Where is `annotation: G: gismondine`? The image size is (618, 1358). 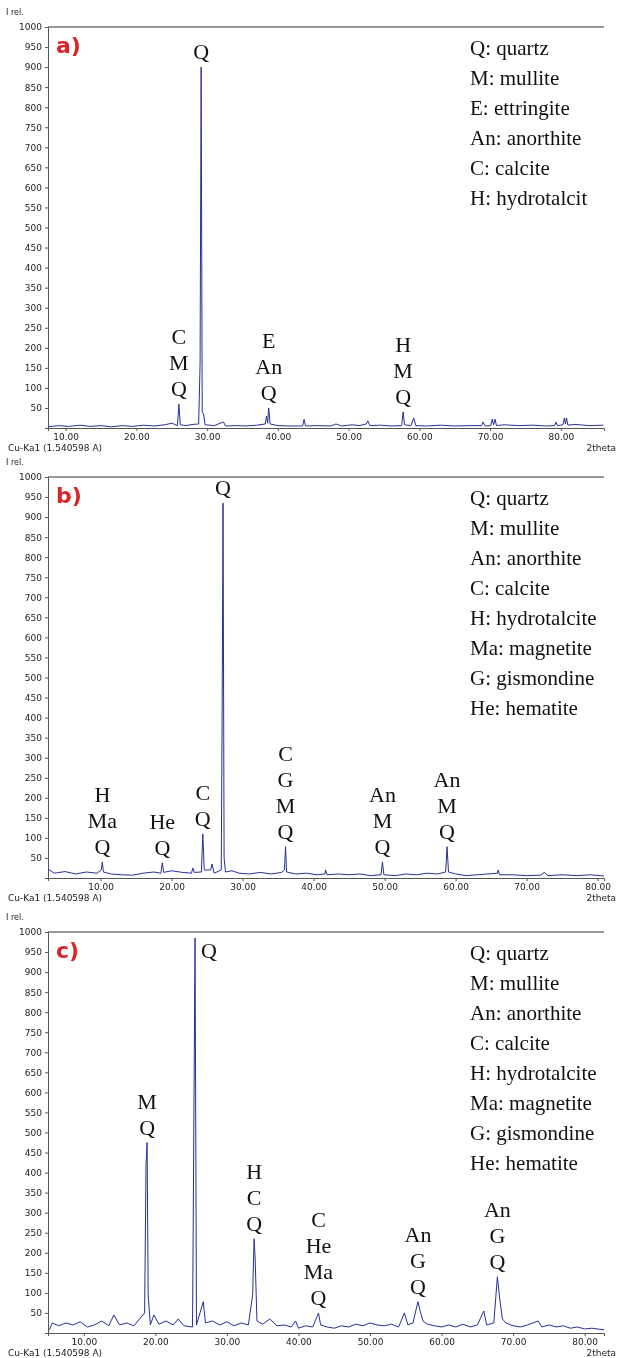 annotation: G: gismondine is located at coordinates (532, 1133).